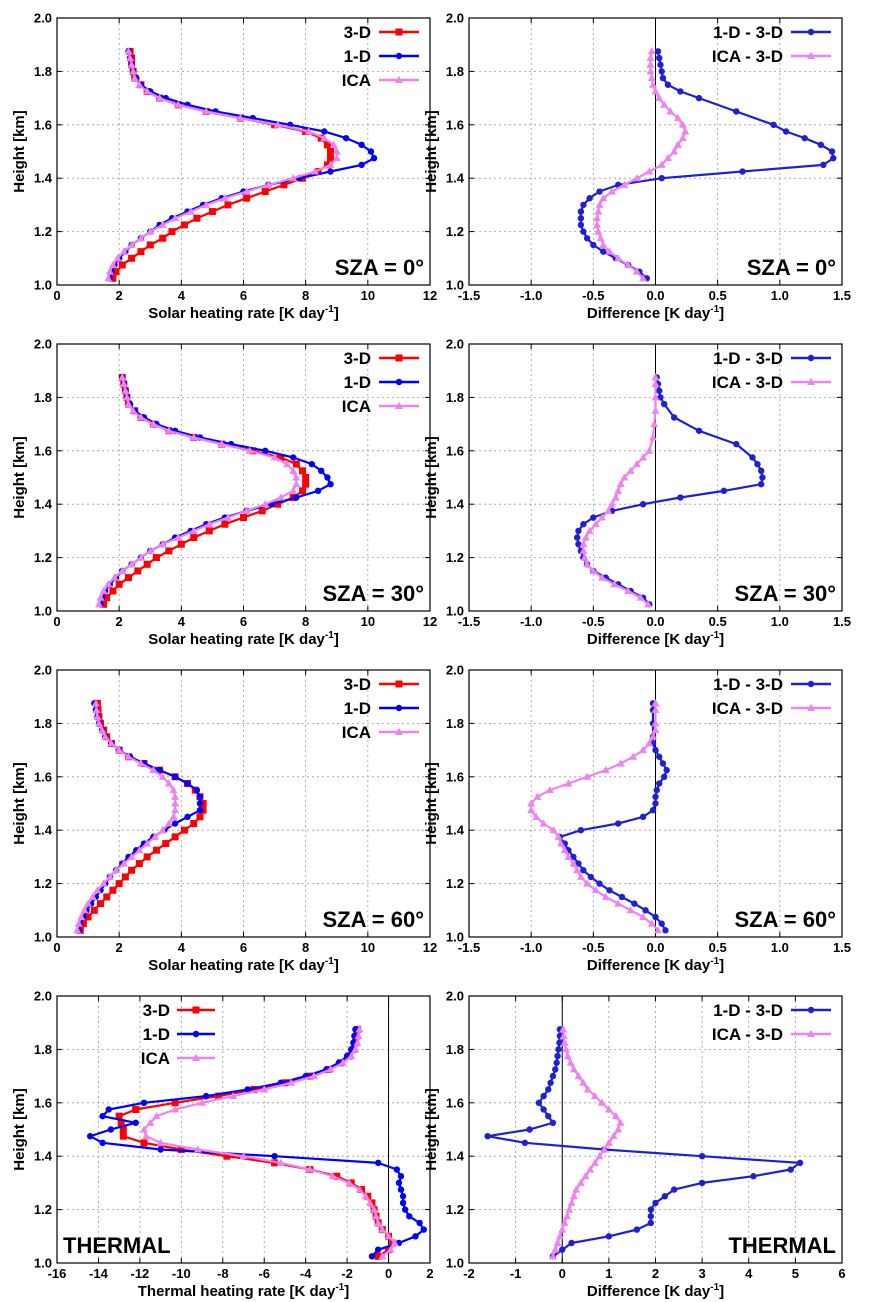 The height and width of the screenshot is (1302, 875). Describe the element at coordinates (641, 164) in the screenshot. I see `series-ica-3-d` at that location.